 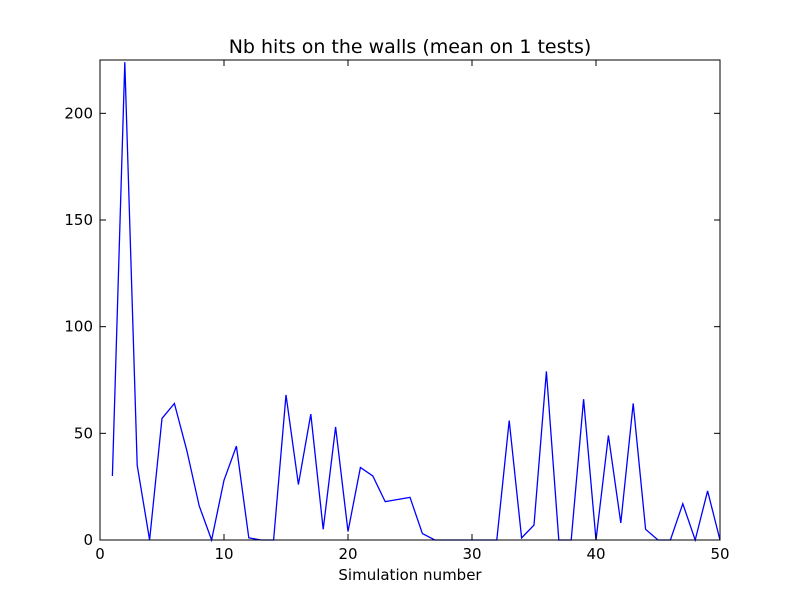 I want to click on x-tick-label: 20, so click(x=347, y=554).